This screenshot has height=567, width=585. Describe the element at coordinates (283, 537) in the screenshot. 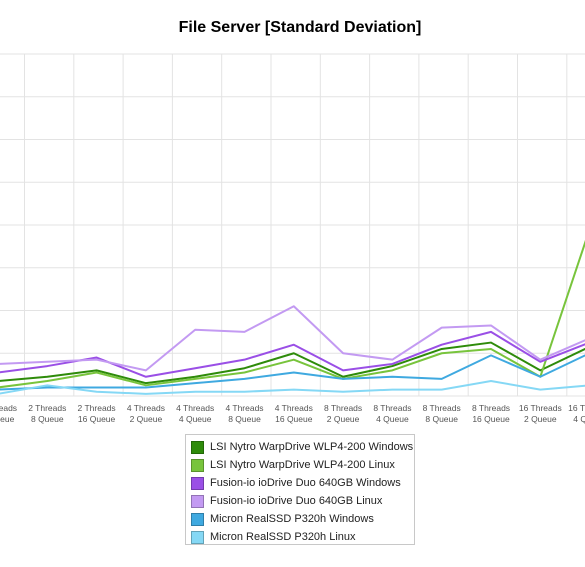

I see `legend-label: Micron RealSSD P320h Linux` at that location.